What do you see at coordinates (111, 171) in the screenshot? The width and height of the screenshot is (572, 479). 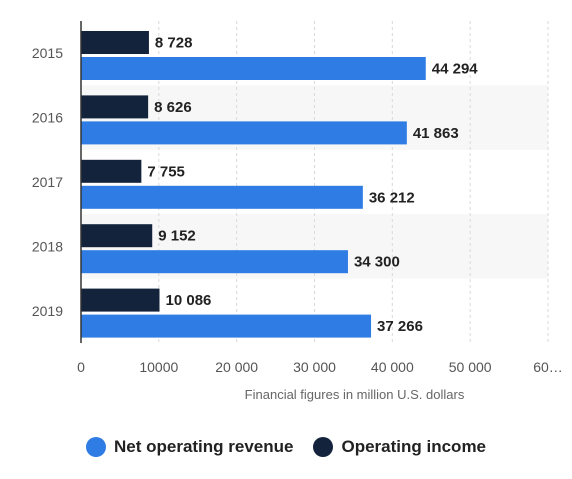 I see `bar-operating-income-2017` at bounding box center [111, 171].